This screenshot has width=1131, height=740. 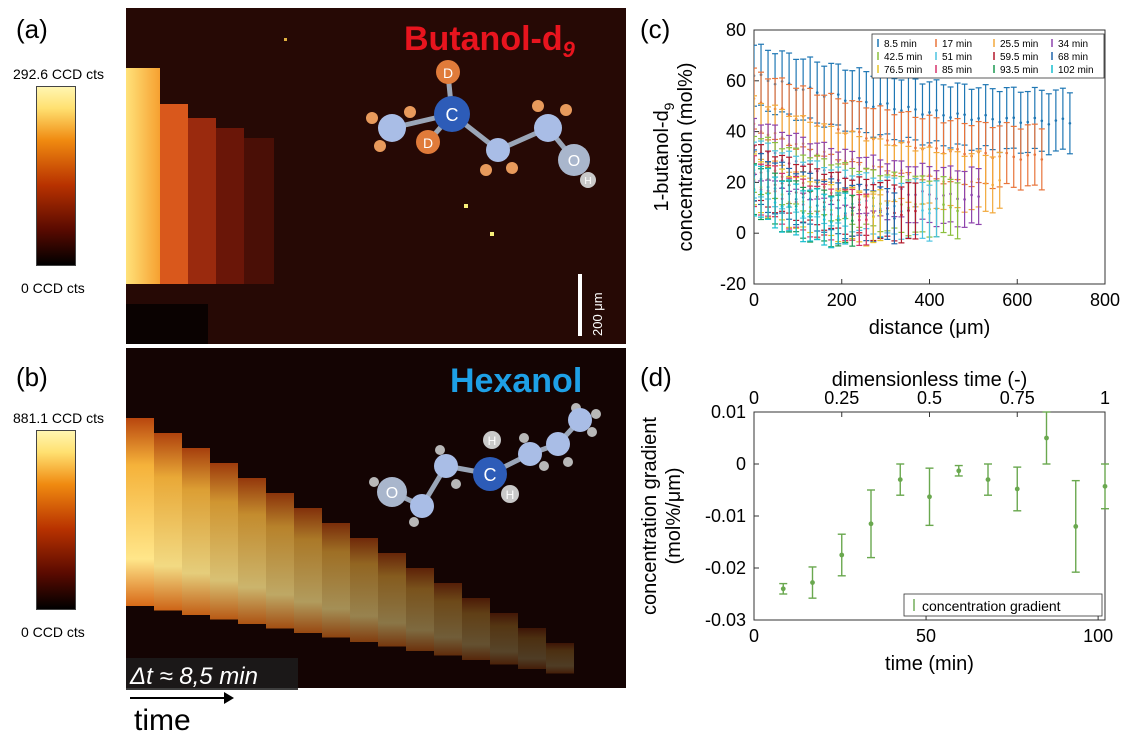 What do you see at coordinates (686, 157) in the screenshot?
I see `y-axis-label-2: concentration (mol%)` at bounding box center [686, 157].